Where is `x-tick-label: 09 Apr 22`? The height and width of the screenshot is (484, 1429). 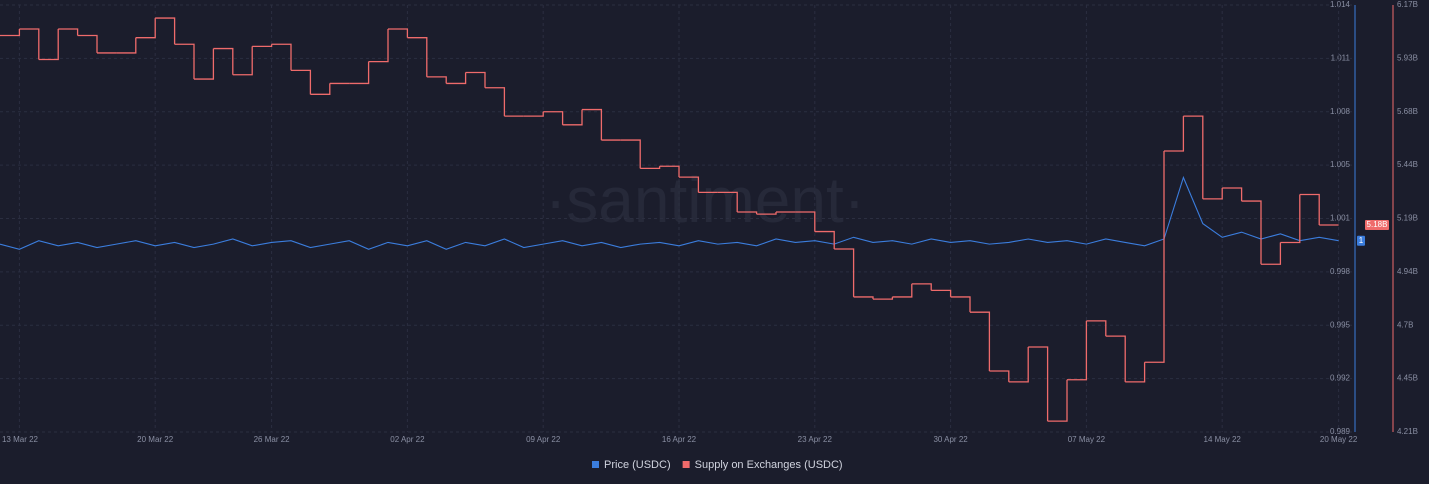 x-tick-label: 09 Apr 22 is located at coordinates (543, 439).